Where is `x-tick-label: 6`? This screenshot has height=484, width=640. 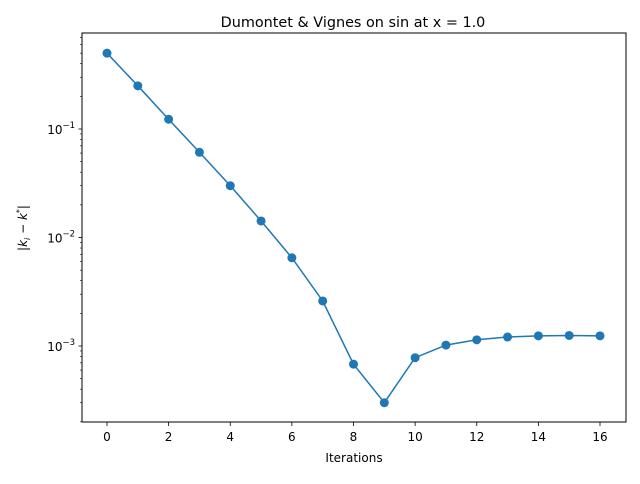
x-tick-label: 6 is located at coordinates (292, 437).